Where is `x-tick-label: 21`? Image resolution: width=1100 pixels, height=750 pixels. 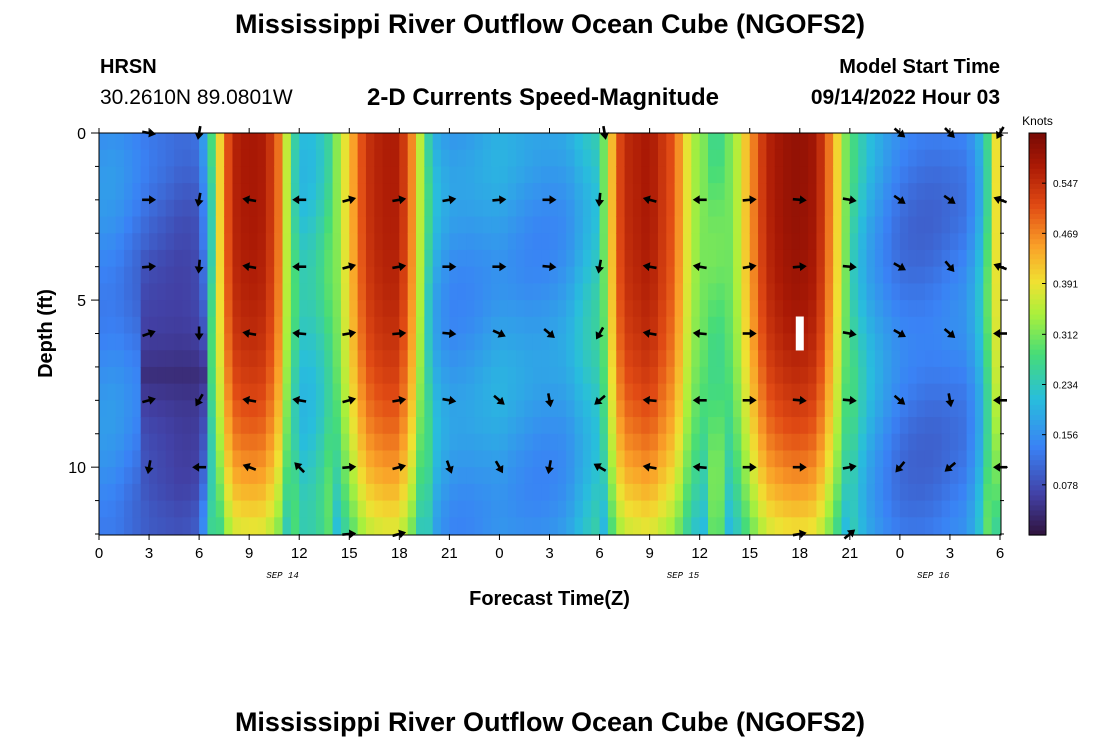
x-tick-label: 21 is located at coordinates (449, 553).